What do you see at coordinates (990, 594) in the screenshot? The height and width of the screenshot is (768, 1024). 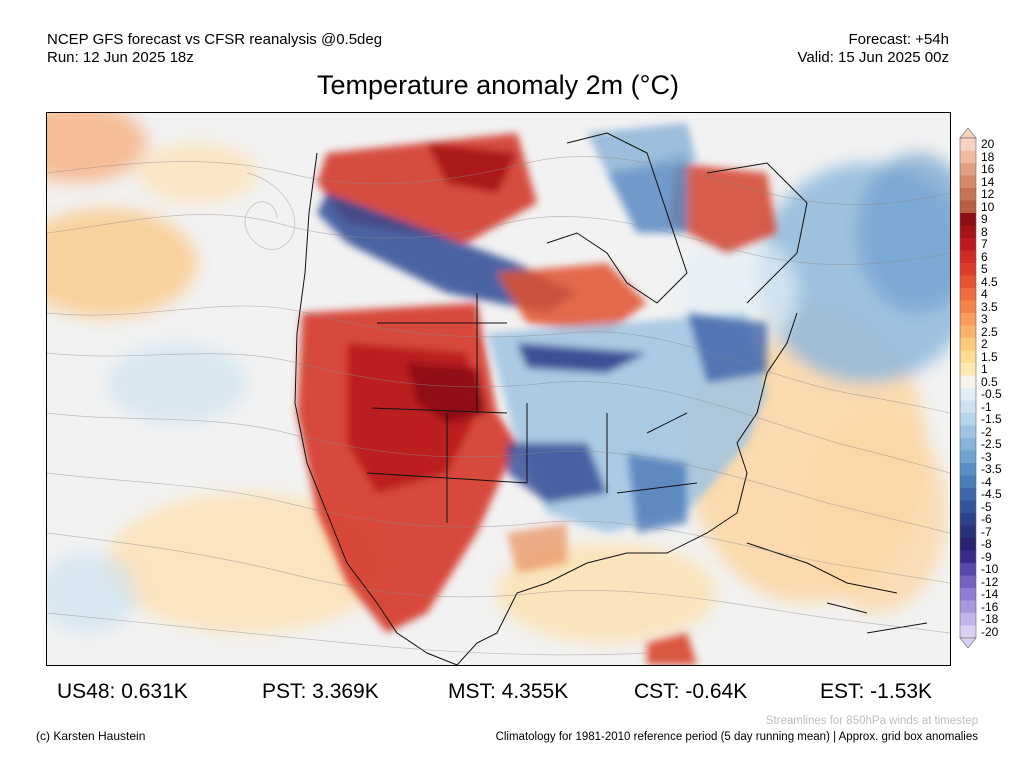 I see `colorbar-tick-label: -14` at bounding box center [990, 594].